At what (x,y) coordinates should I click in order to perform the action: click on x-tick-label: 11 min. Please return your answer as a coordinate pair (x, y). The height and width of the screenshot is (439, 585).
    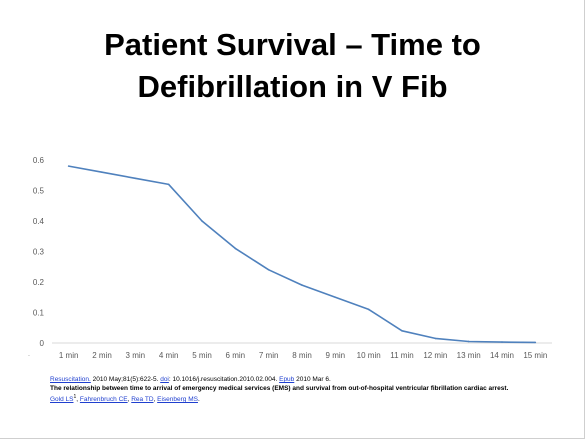
    Looking at the image, I should click on (401, 355).